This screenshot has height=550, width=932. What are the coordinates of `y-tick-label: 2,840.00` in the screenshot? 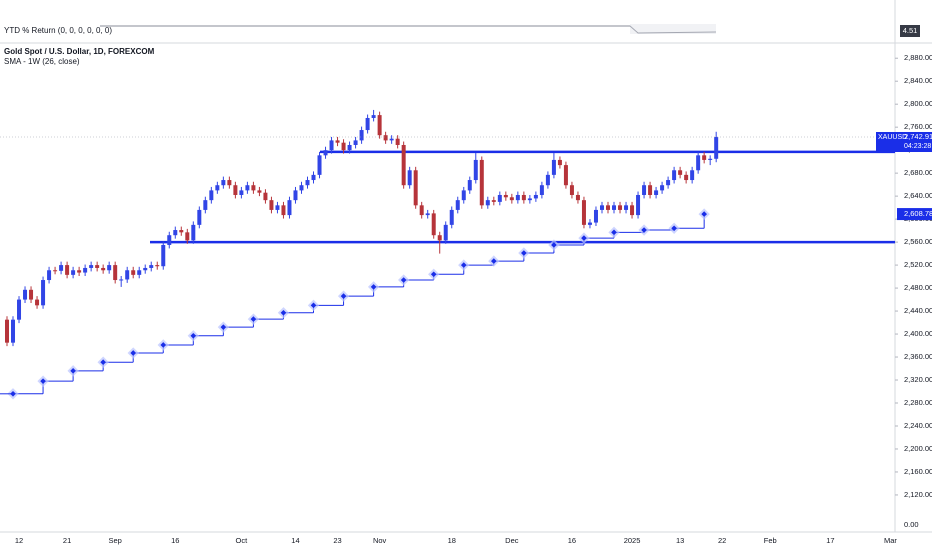 It's located at (918, 80).